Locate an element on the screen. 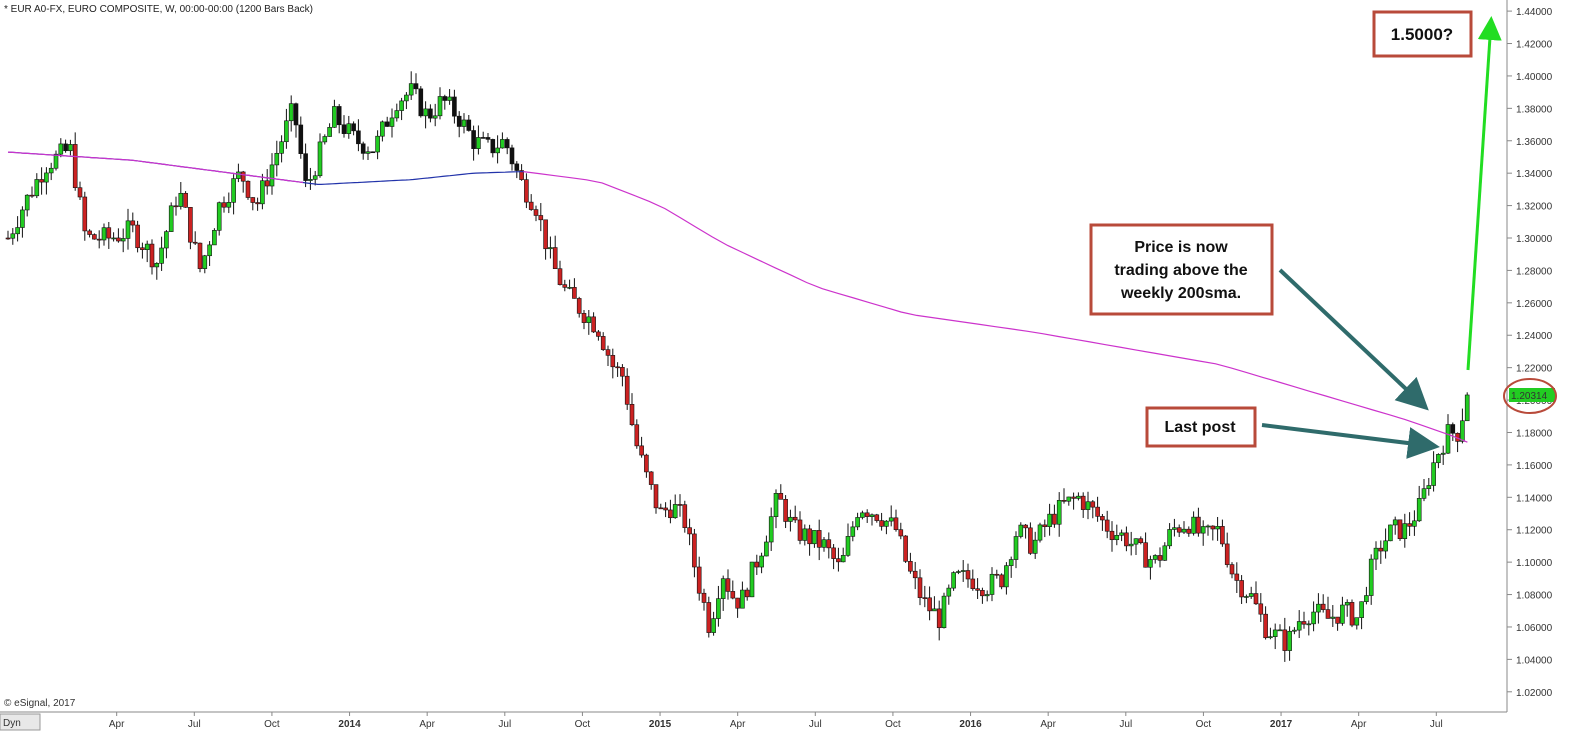 The height and width of the screenshot is (748, 1589). y-tick-label: 1.14000 is located at coordinates (1534, 498).